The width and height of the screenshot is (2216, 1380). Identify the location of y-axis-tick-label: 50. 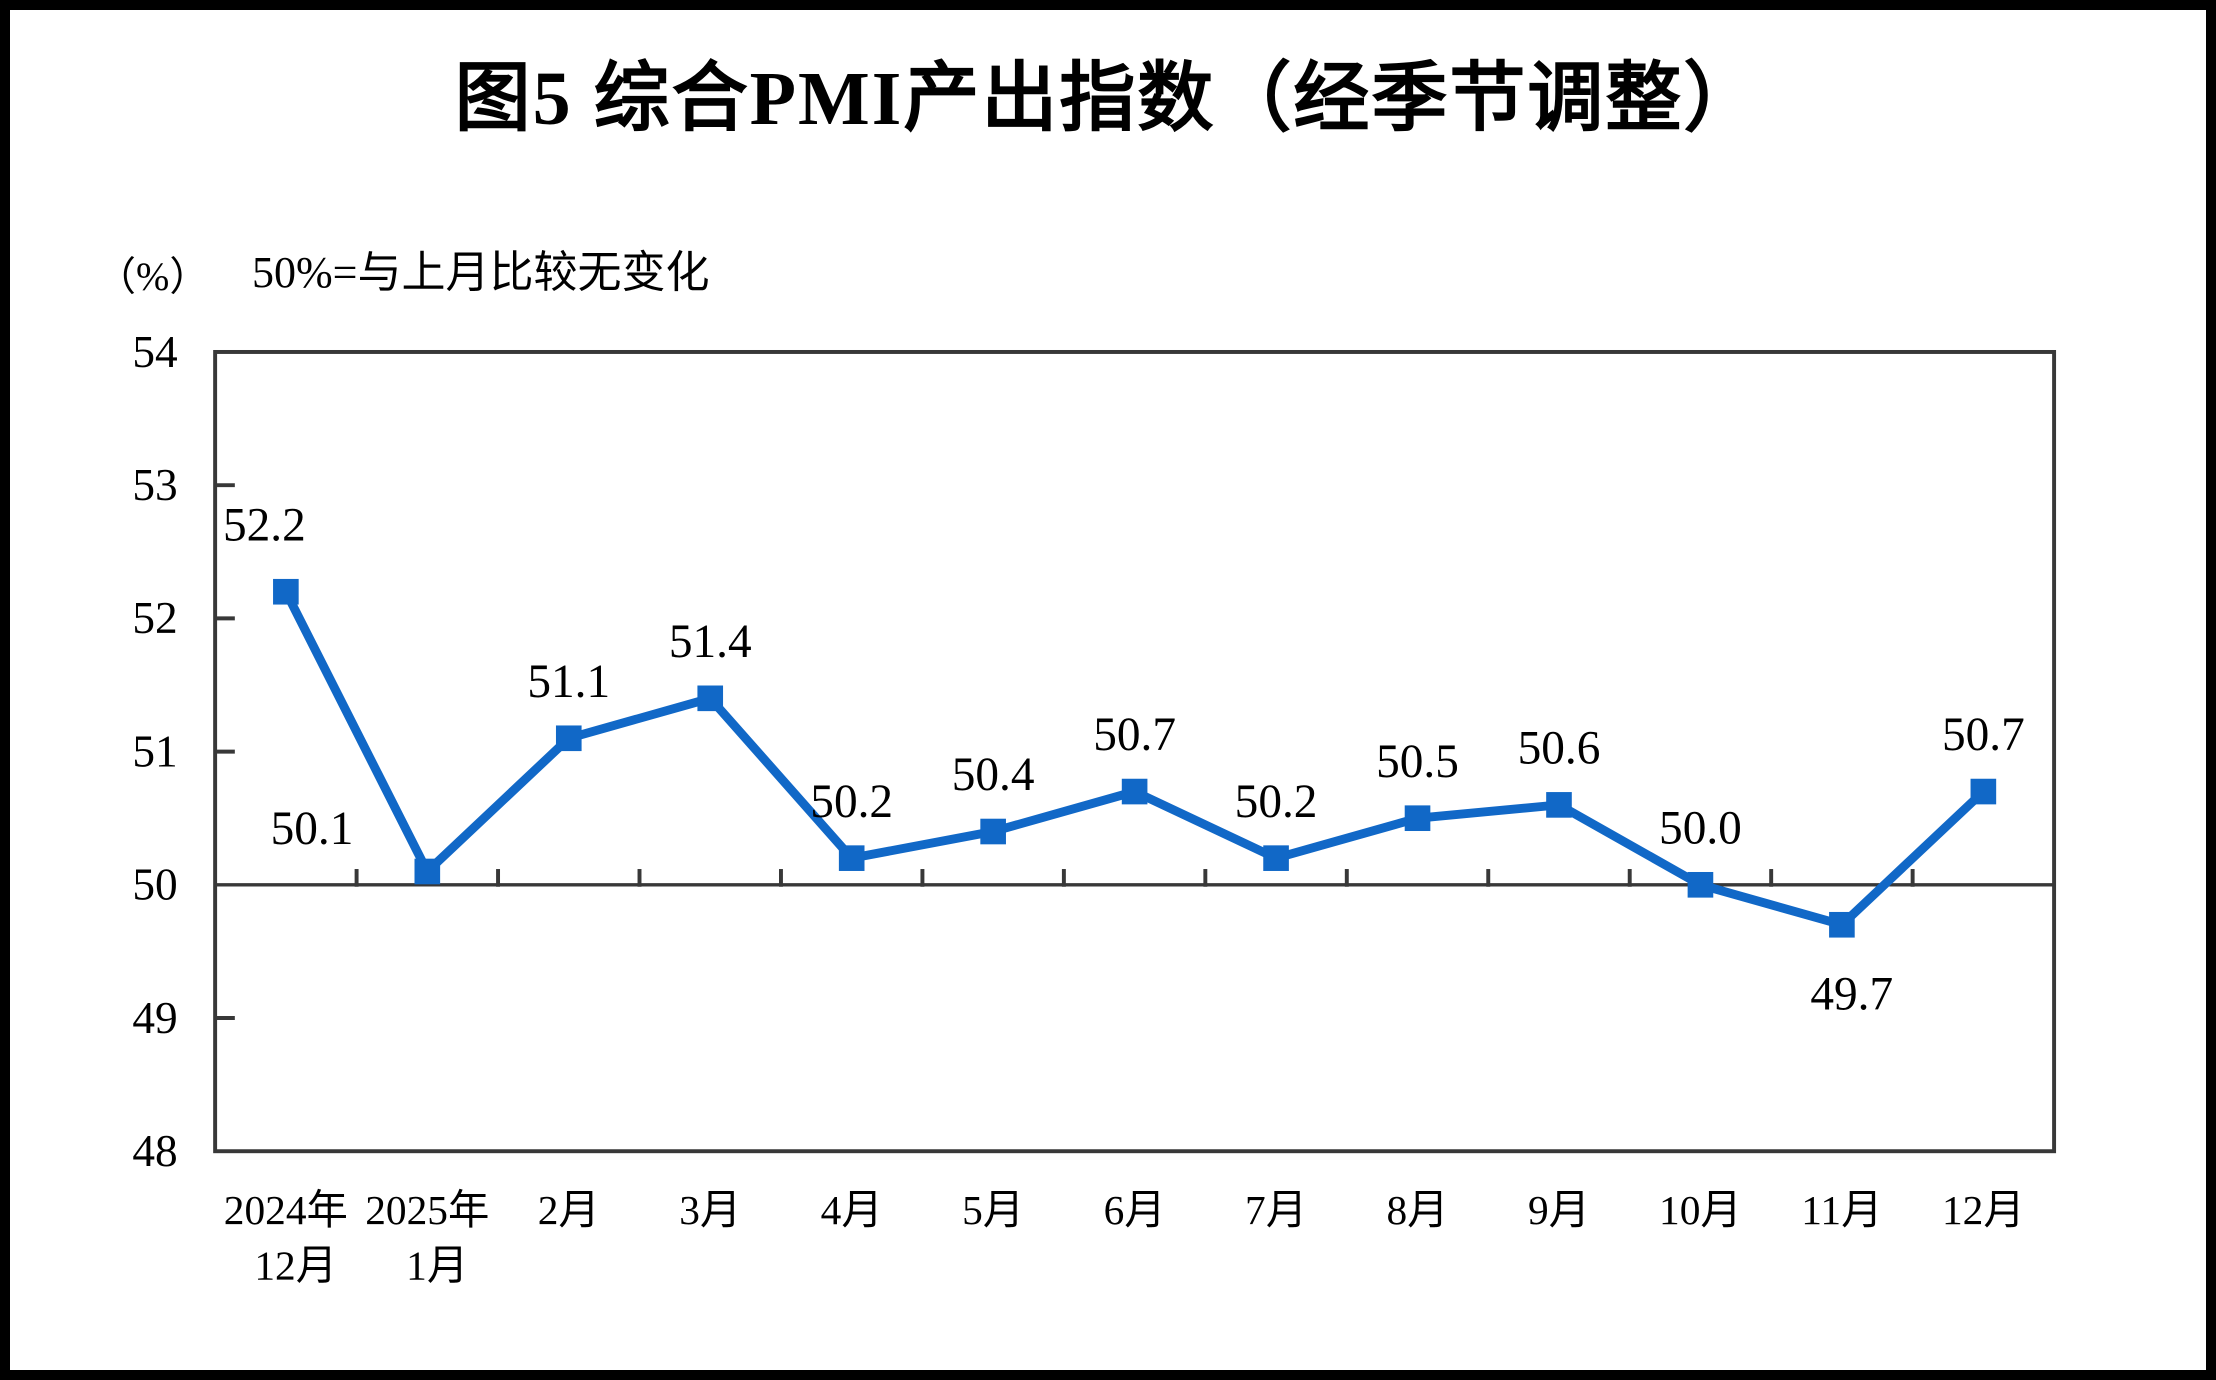
(154, 885).